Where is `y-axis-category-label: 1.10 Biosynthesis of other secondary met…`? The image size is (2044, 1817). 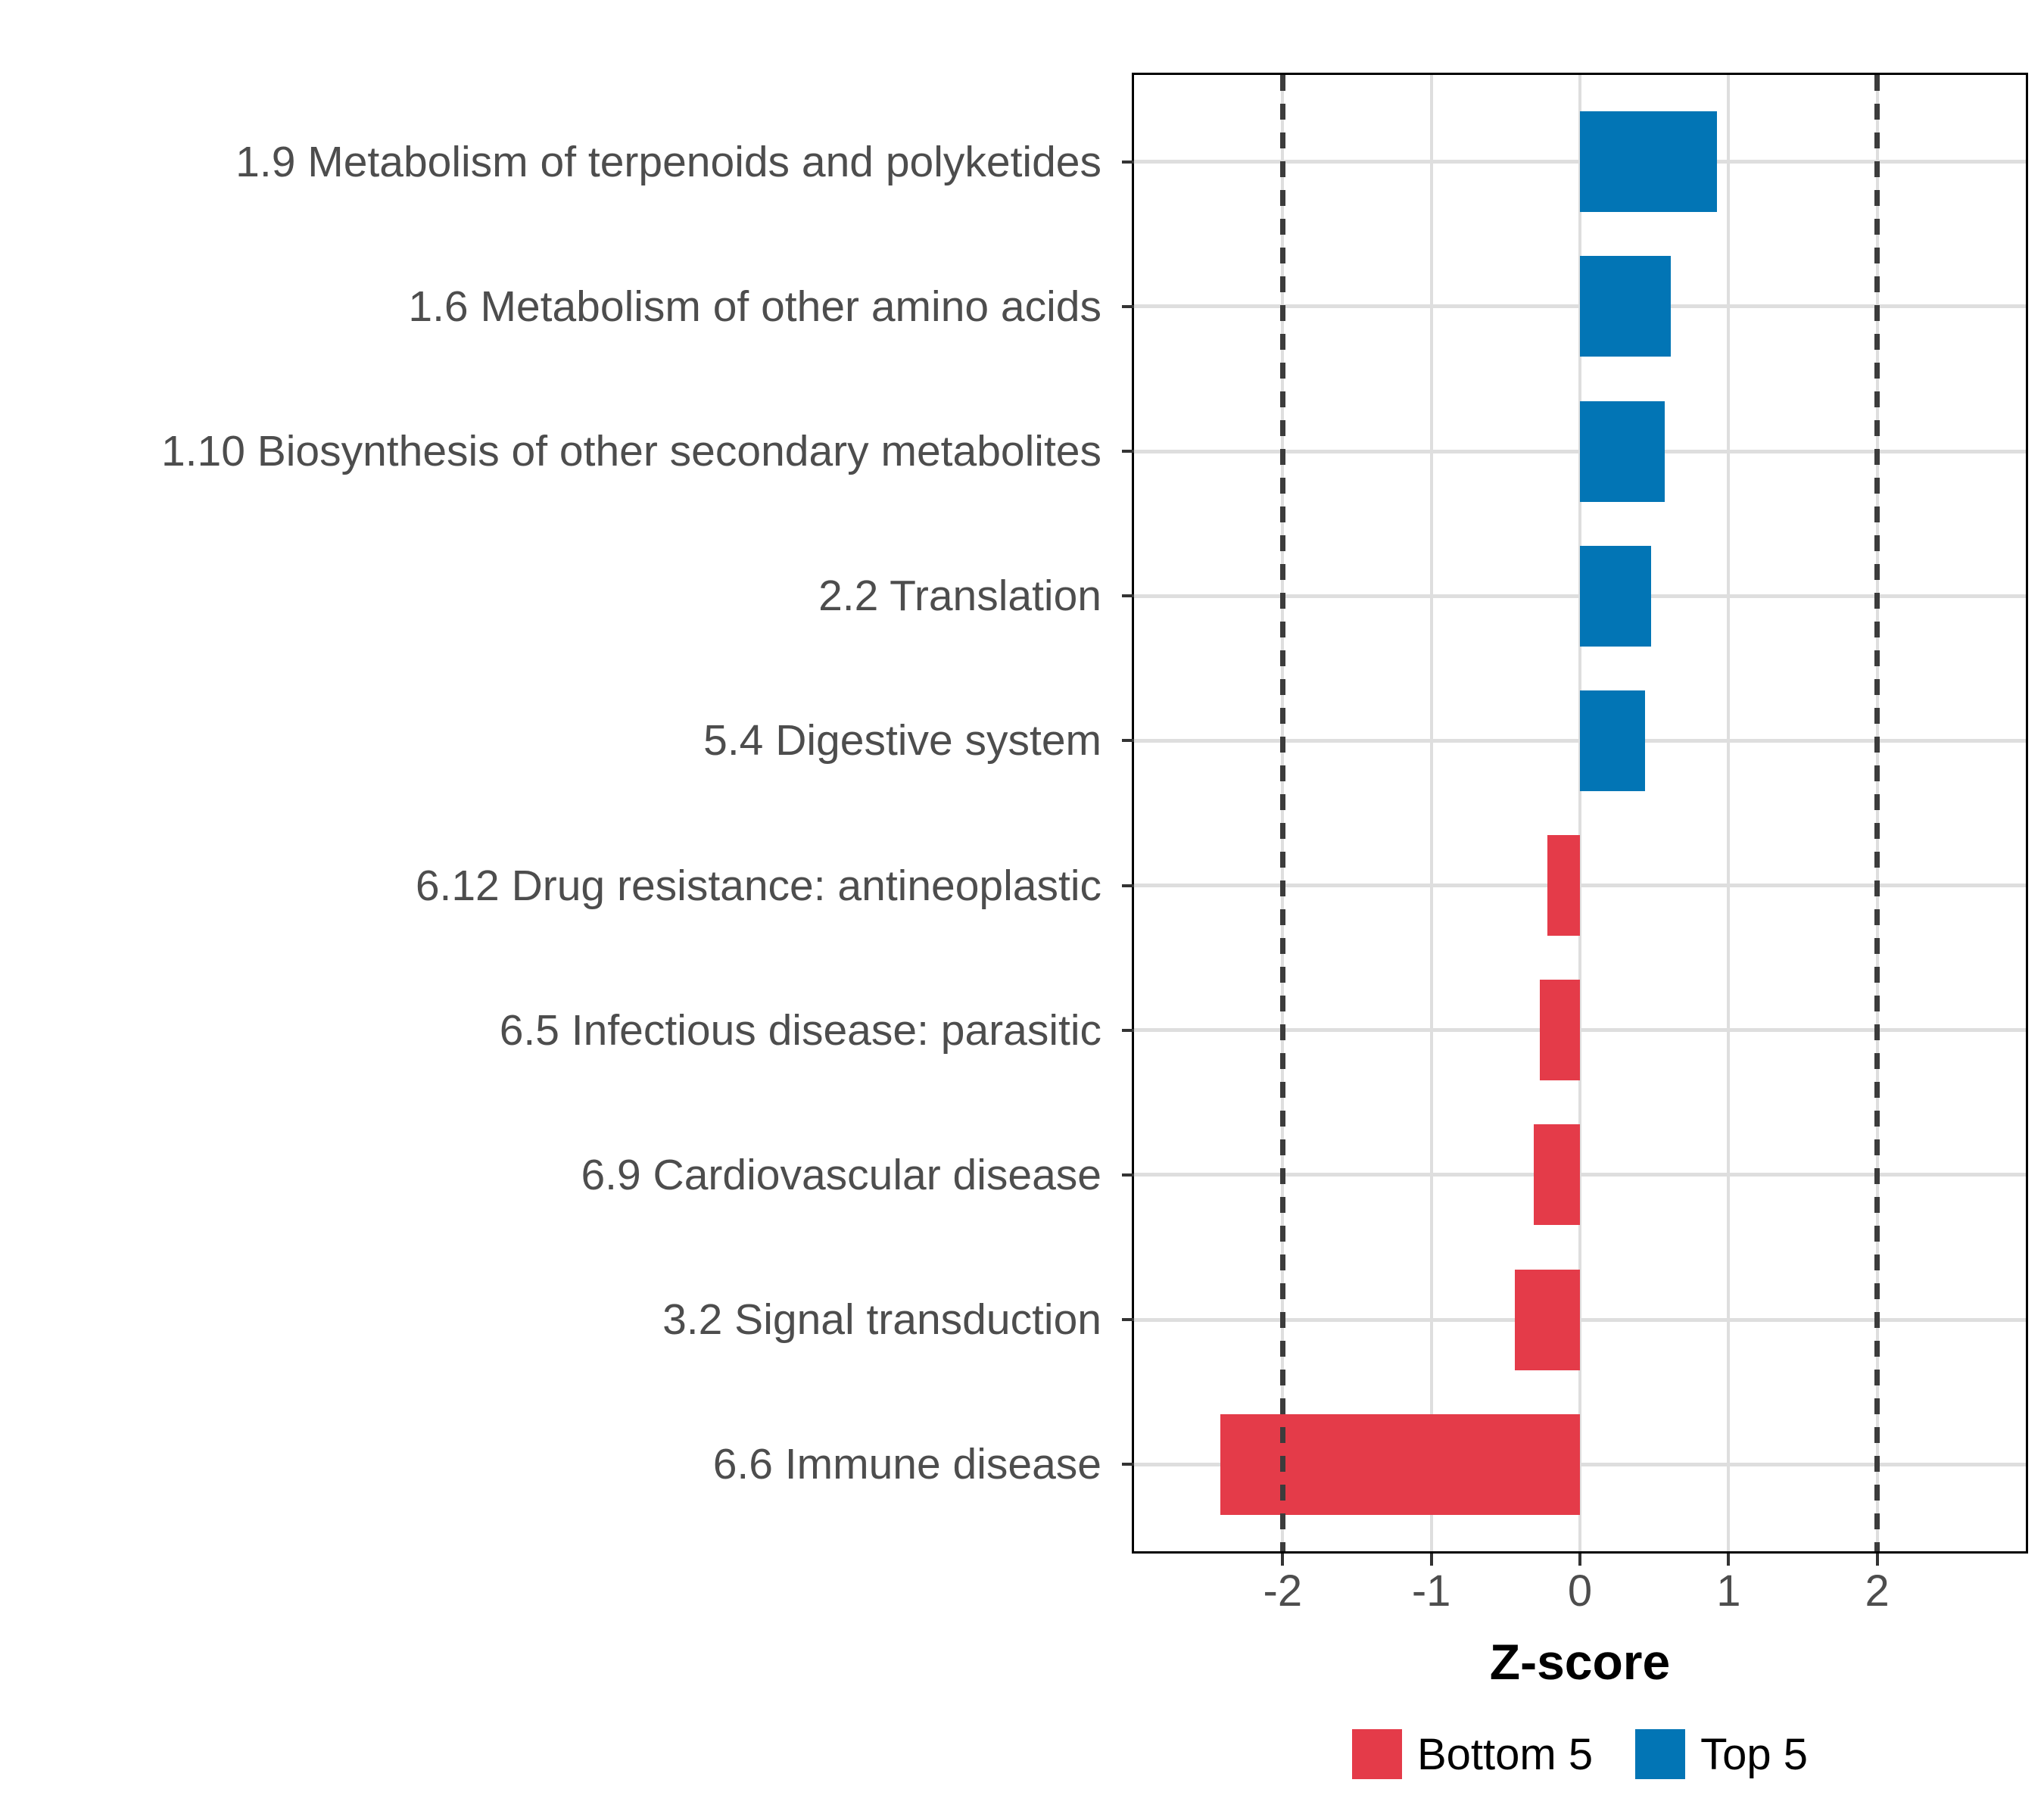
y-axis-category-label: 1.10 Biosynthesis of other secondary met… is located at coordinates (630, 451).